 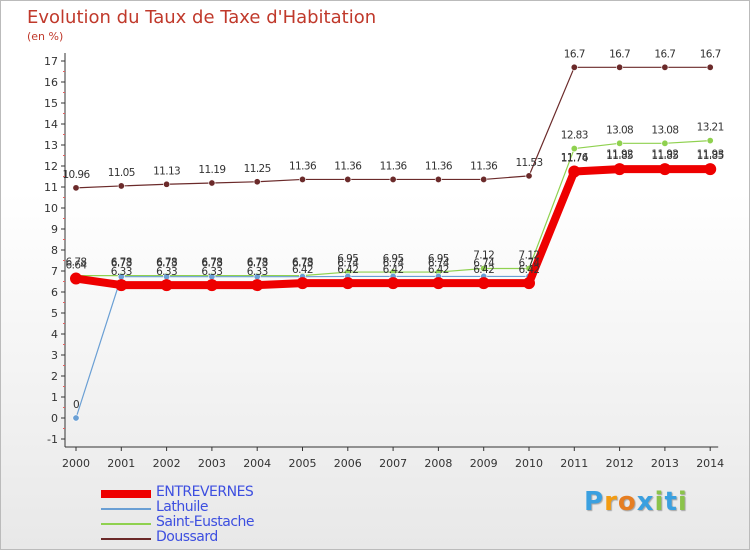 What do you see at coordinates (54, 334) in the screenshot?
I see `y-tick-label: 4` at bounding box center [54, 334].